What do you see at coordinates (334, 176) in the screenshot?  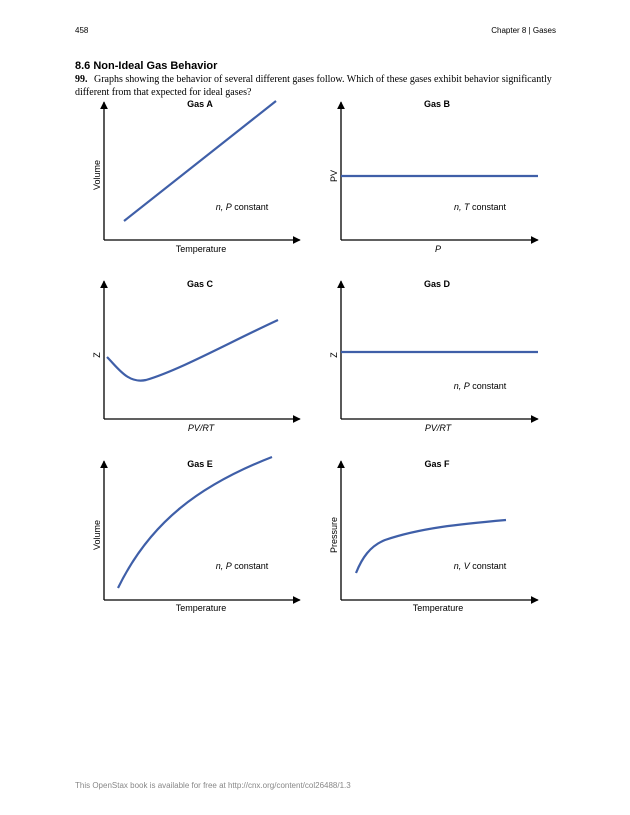 I see `y-axis-label: PV` at bounding box center [334, 176].